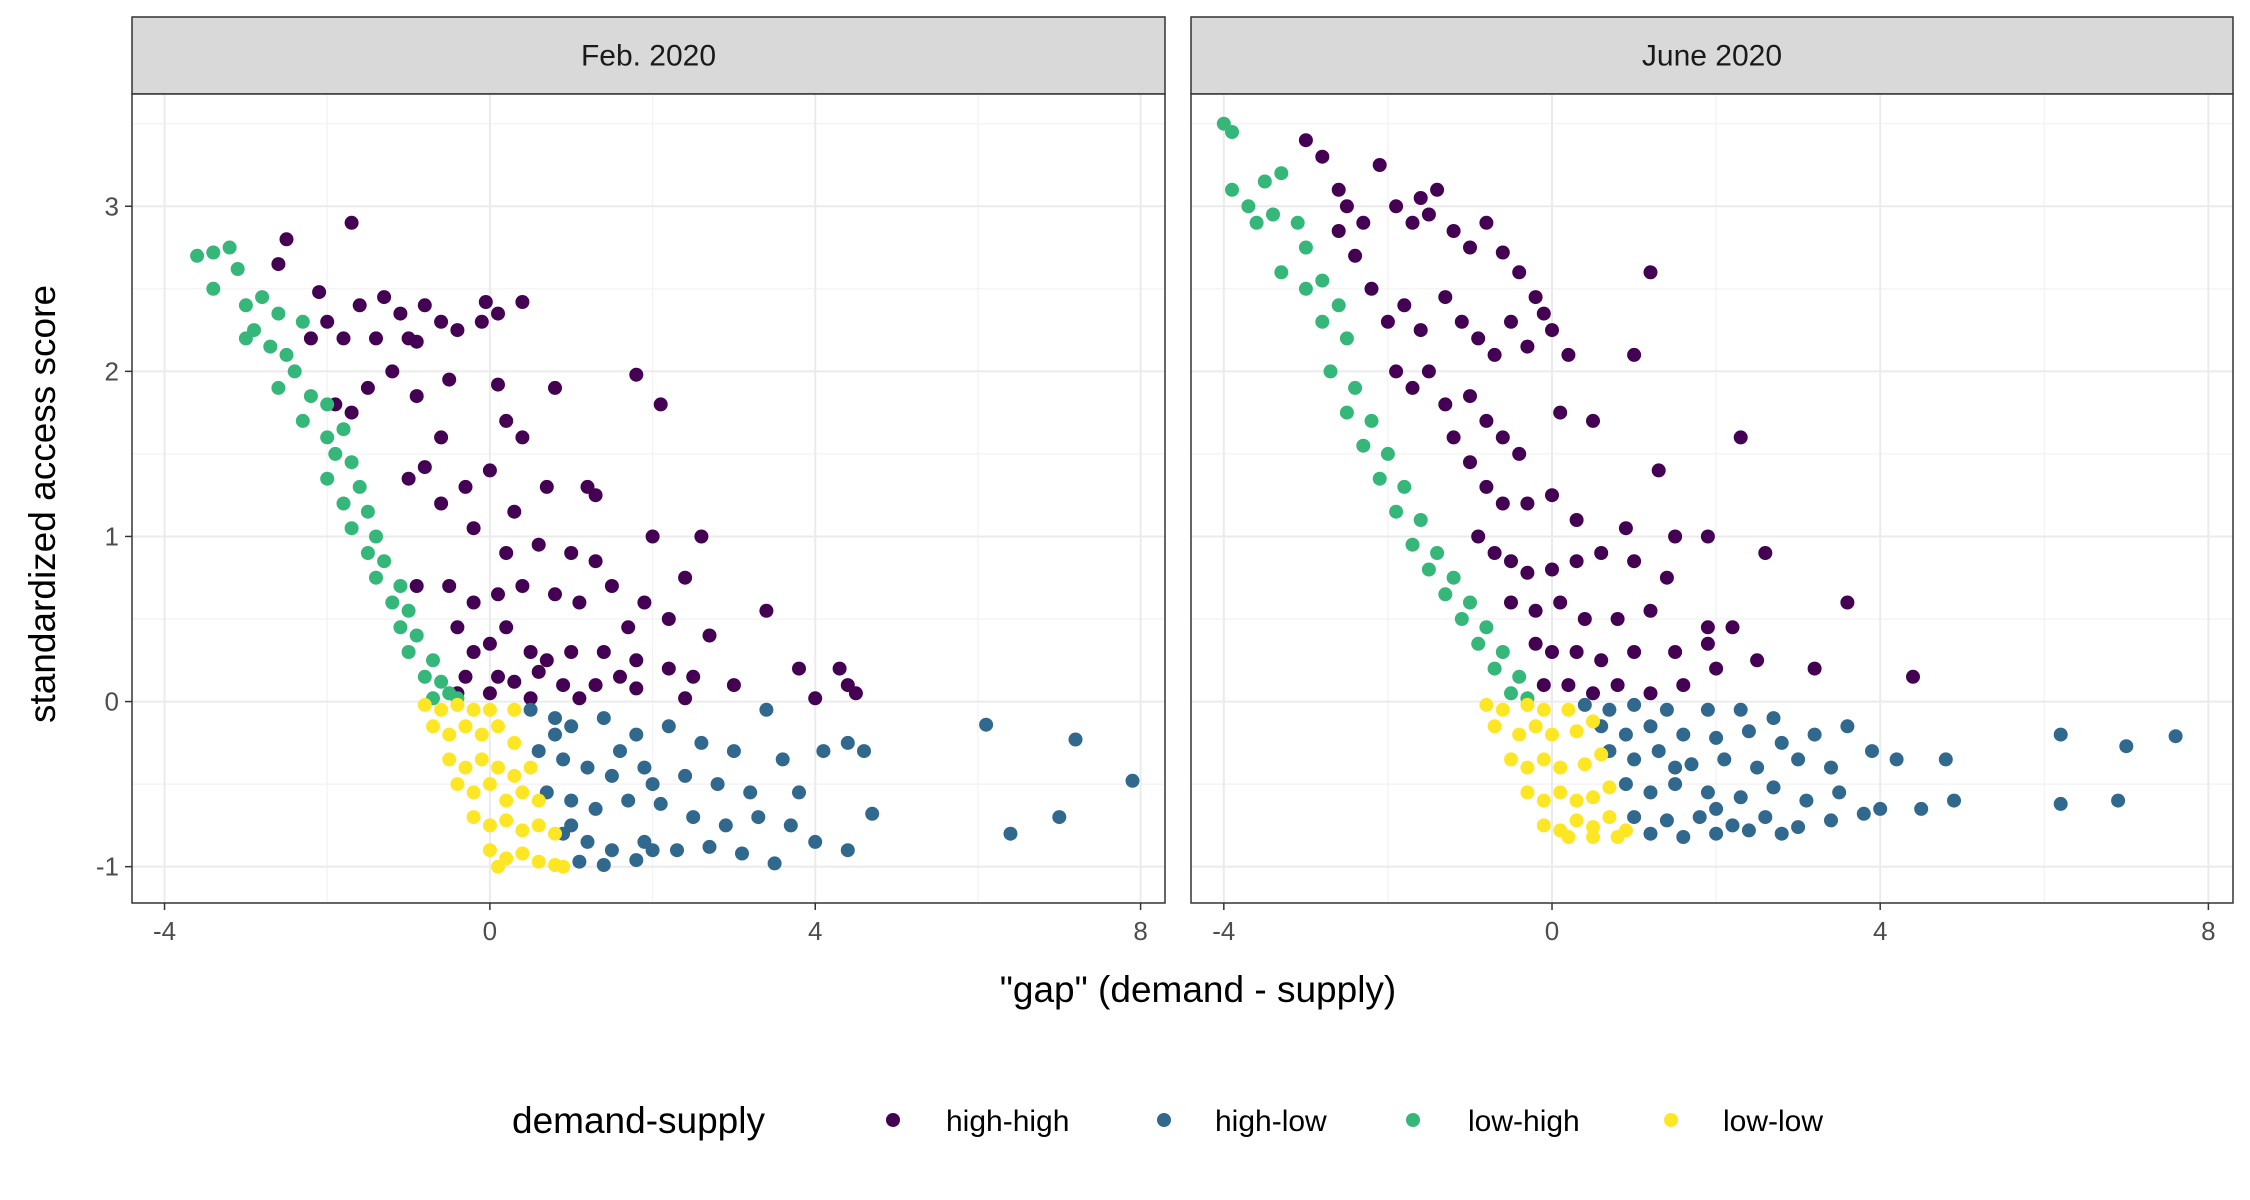 The image size is (2250, 1200). Describe the element at coordinates (1773, 1121) in the screenshot. I see `legend-label-low-low: low-low` at that location.